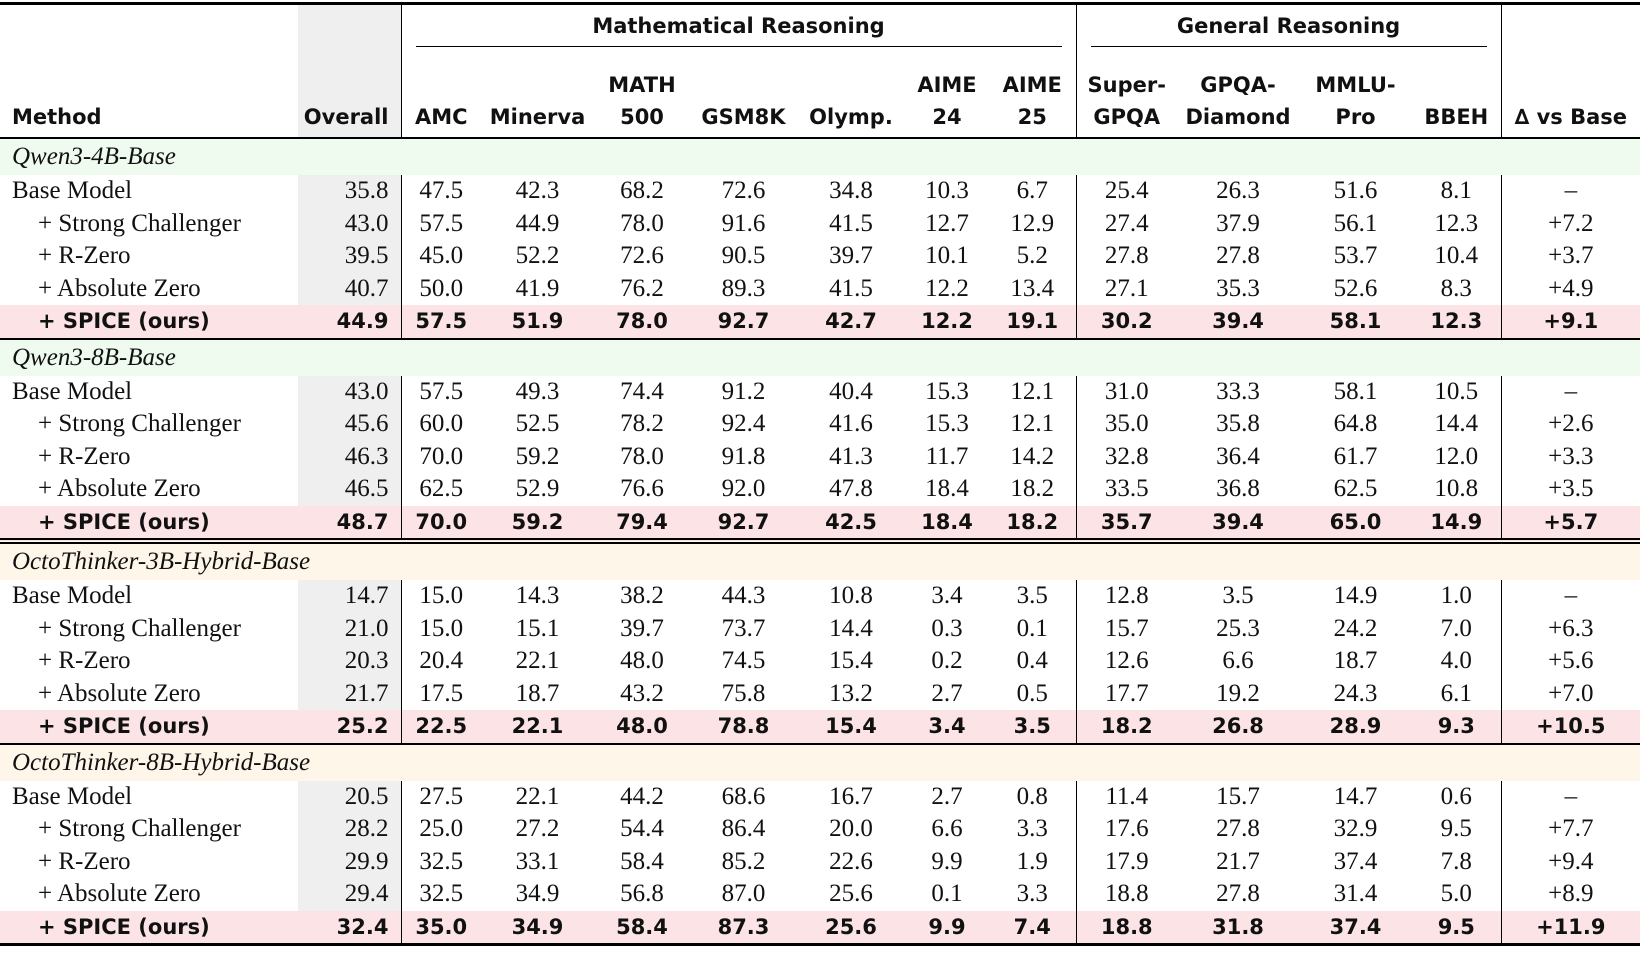 The image size is (1640, 978). Describe the element at coordinates (1126, 829) in the screenshot. I see `score-cell: 17.6` at that location.